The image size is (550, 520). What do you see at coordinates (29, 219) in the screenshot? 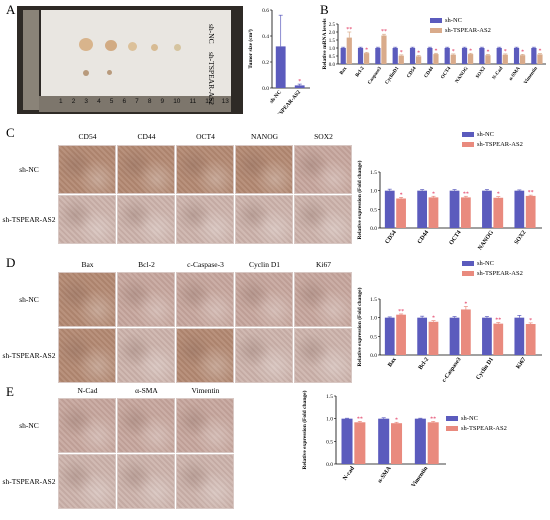
I see `ihc-row-label: sh-TSPEAR-AS2` at bounding box center [29, 219].